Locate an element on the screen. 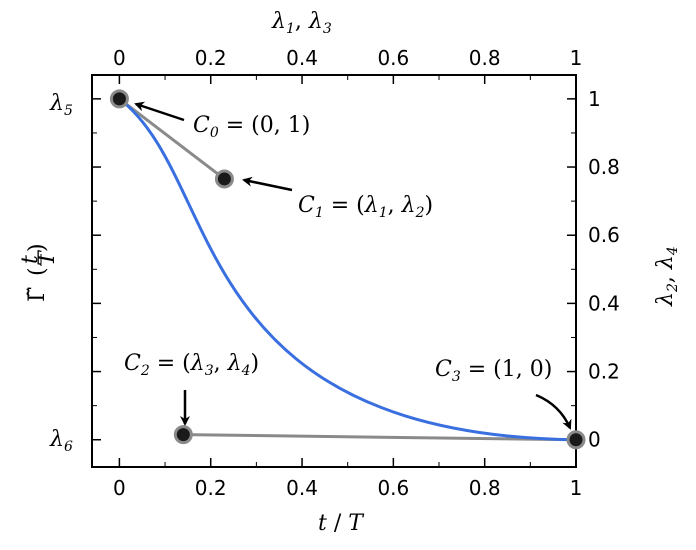  y-tick-label-right: 0.8 is located at coordinates (604, 167).